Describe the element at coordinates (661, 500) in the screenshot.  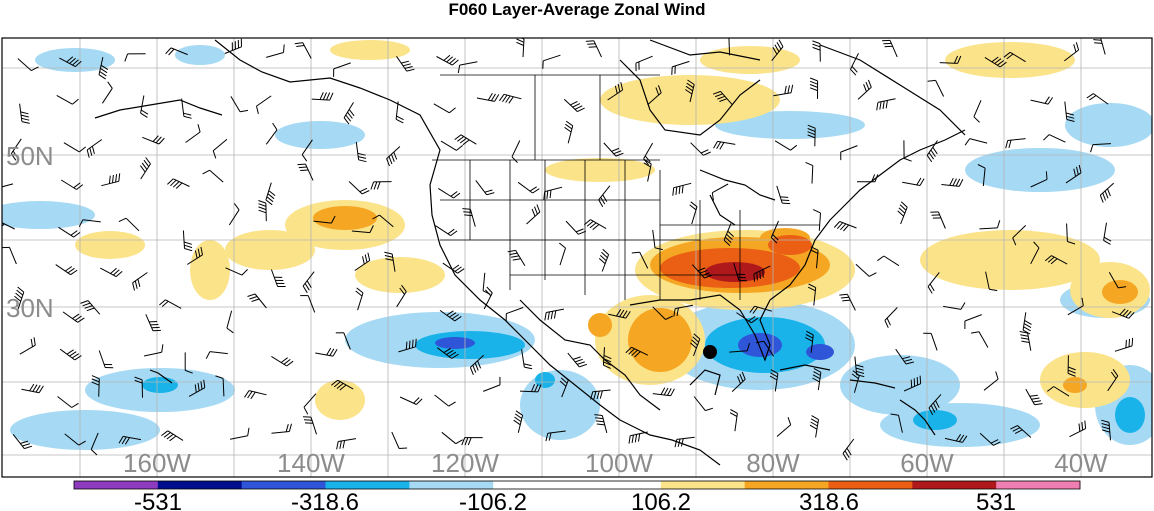
I see `colorbar-label: 106.2` at that location.